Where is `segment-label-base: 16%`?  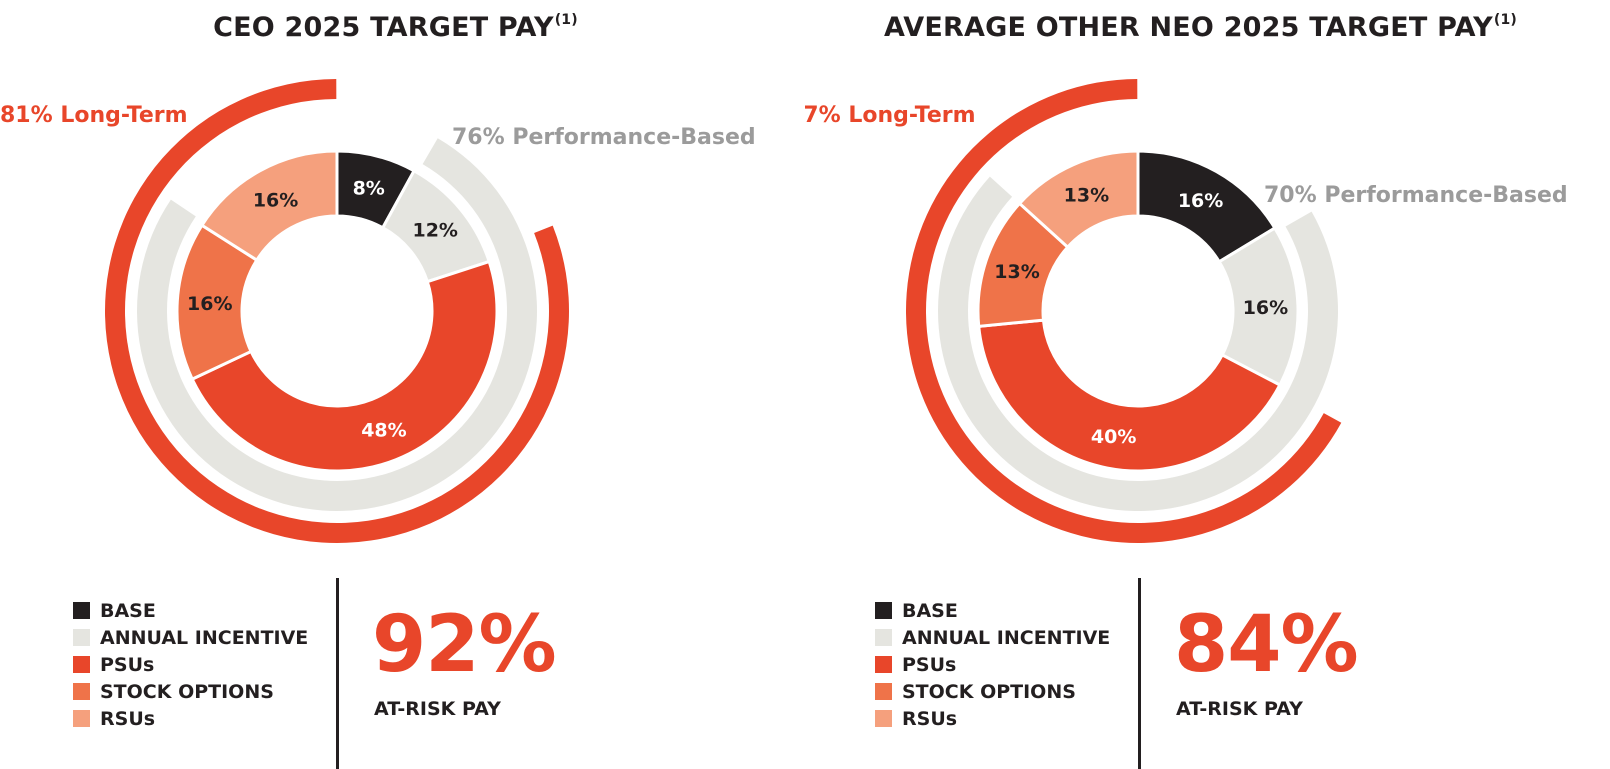 segment-label-base: 16% is located at coordinates (1200, 201).